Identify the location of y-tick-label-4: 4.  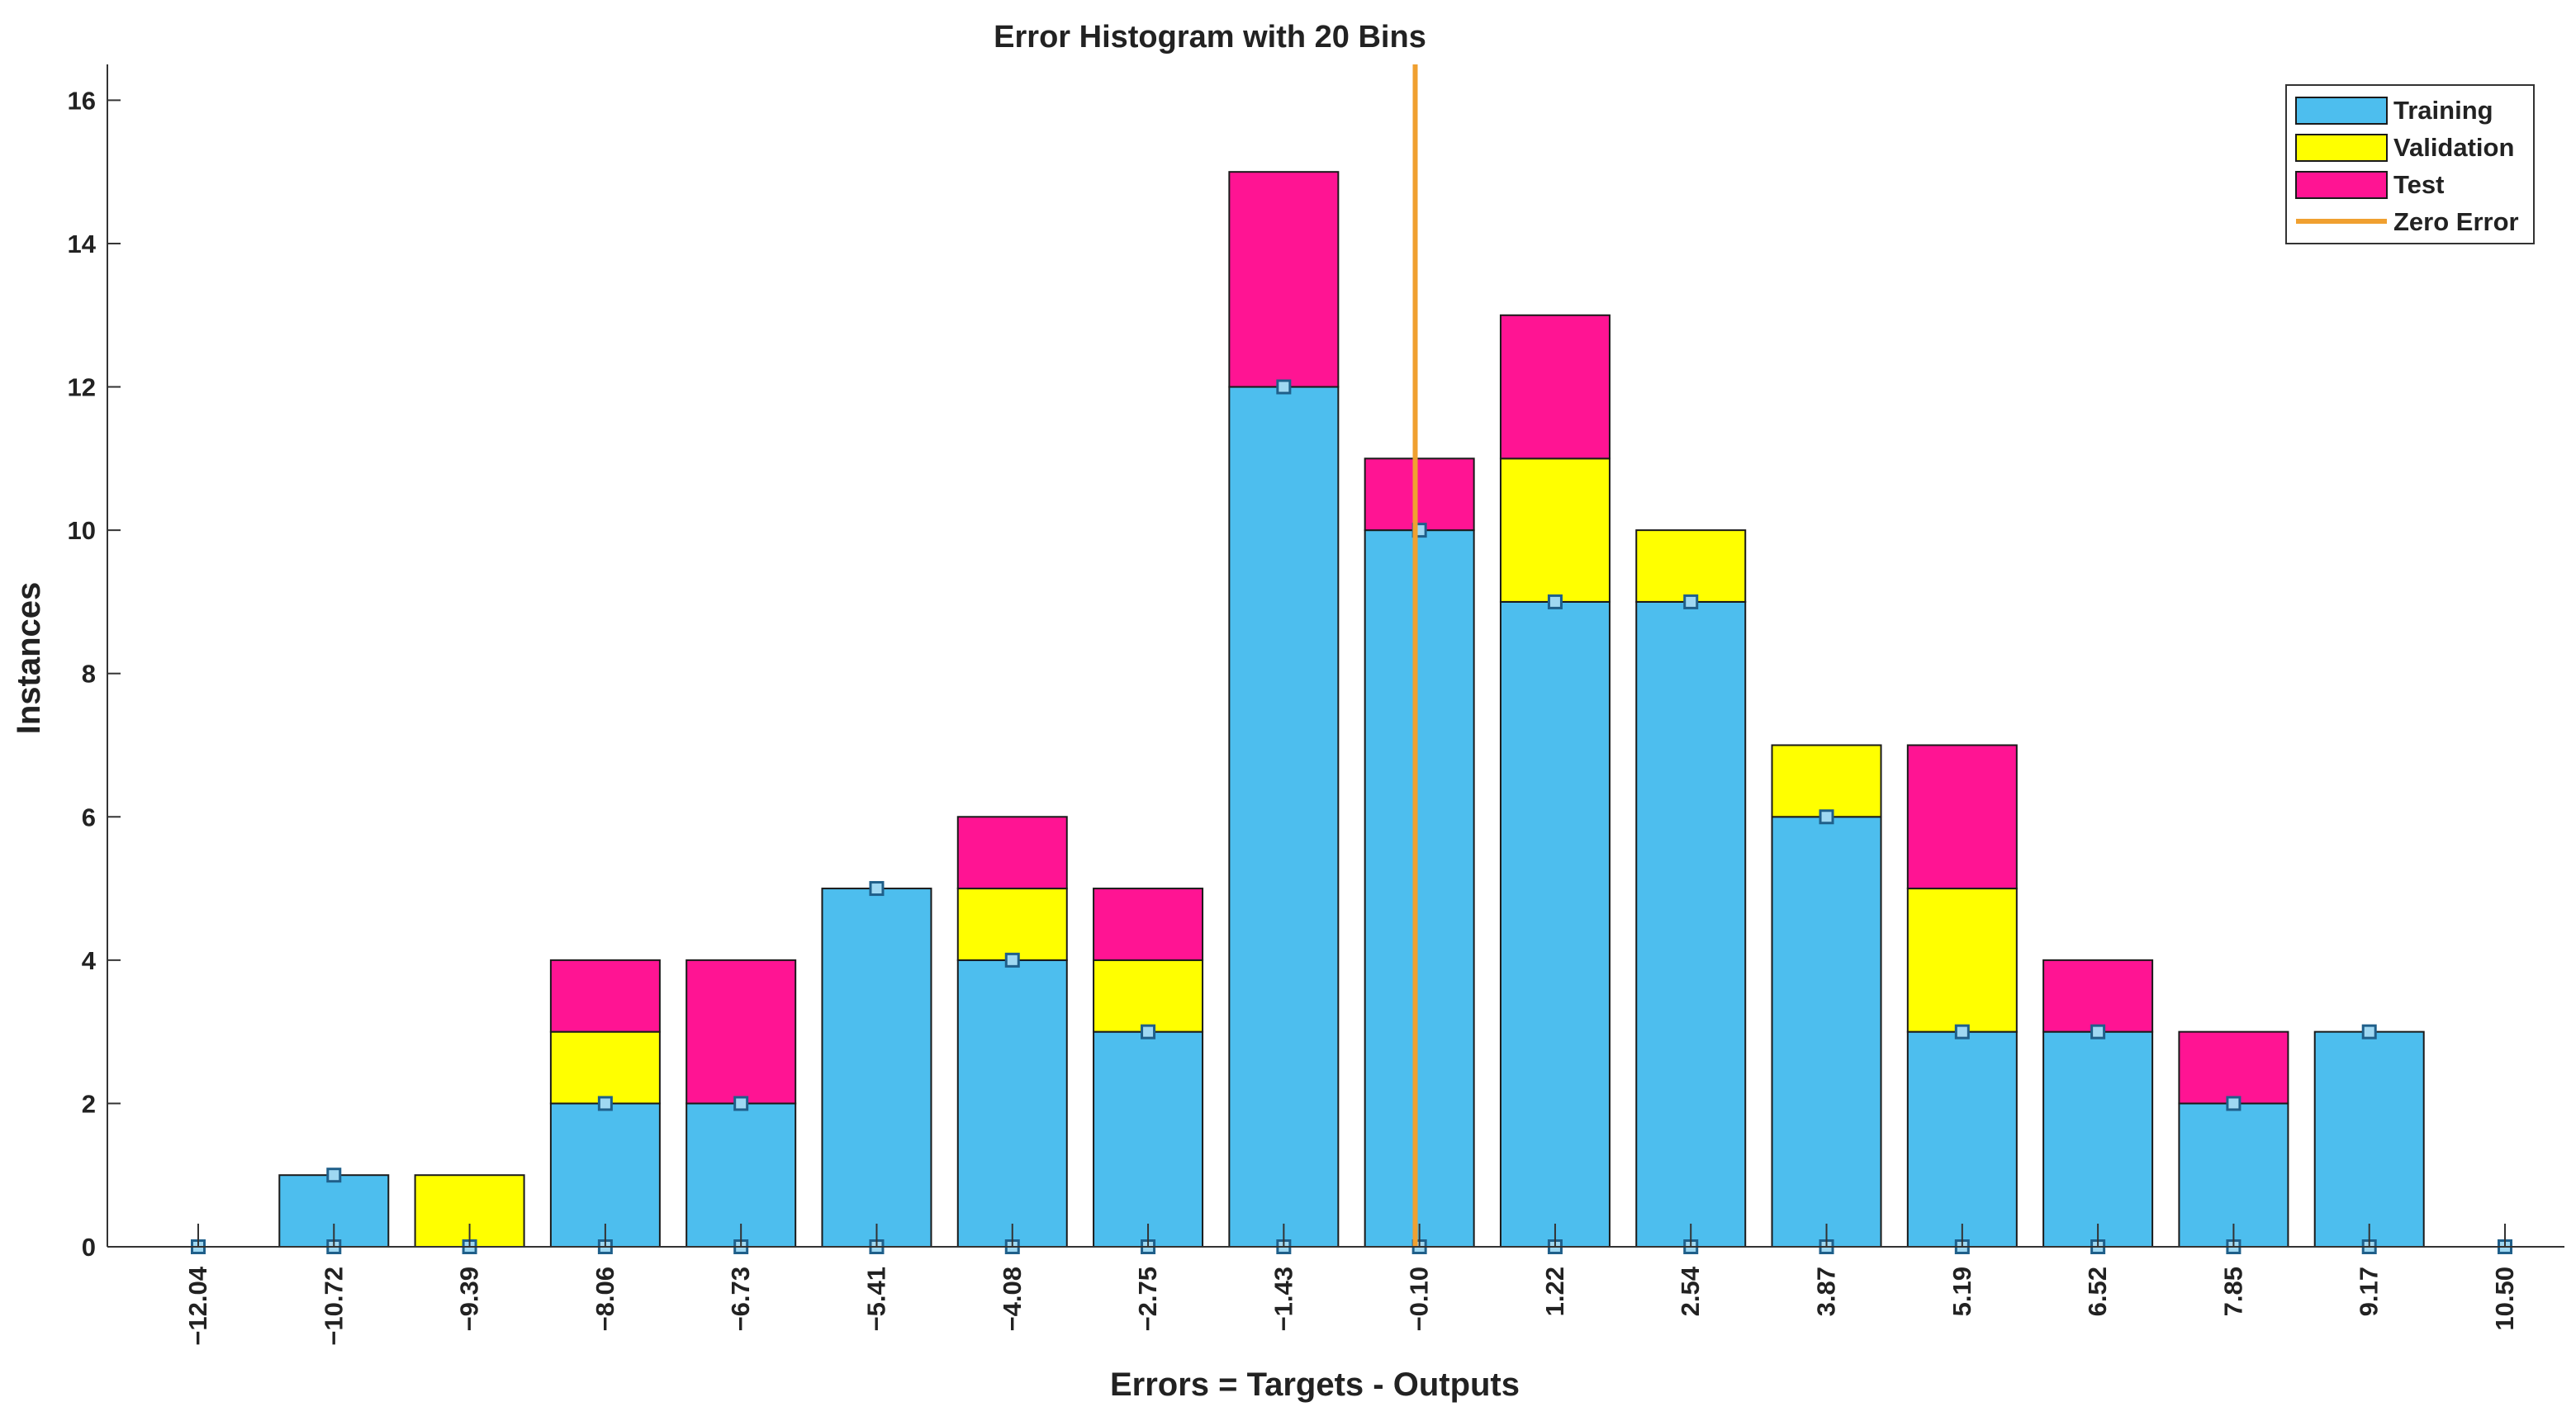
(89, 960).